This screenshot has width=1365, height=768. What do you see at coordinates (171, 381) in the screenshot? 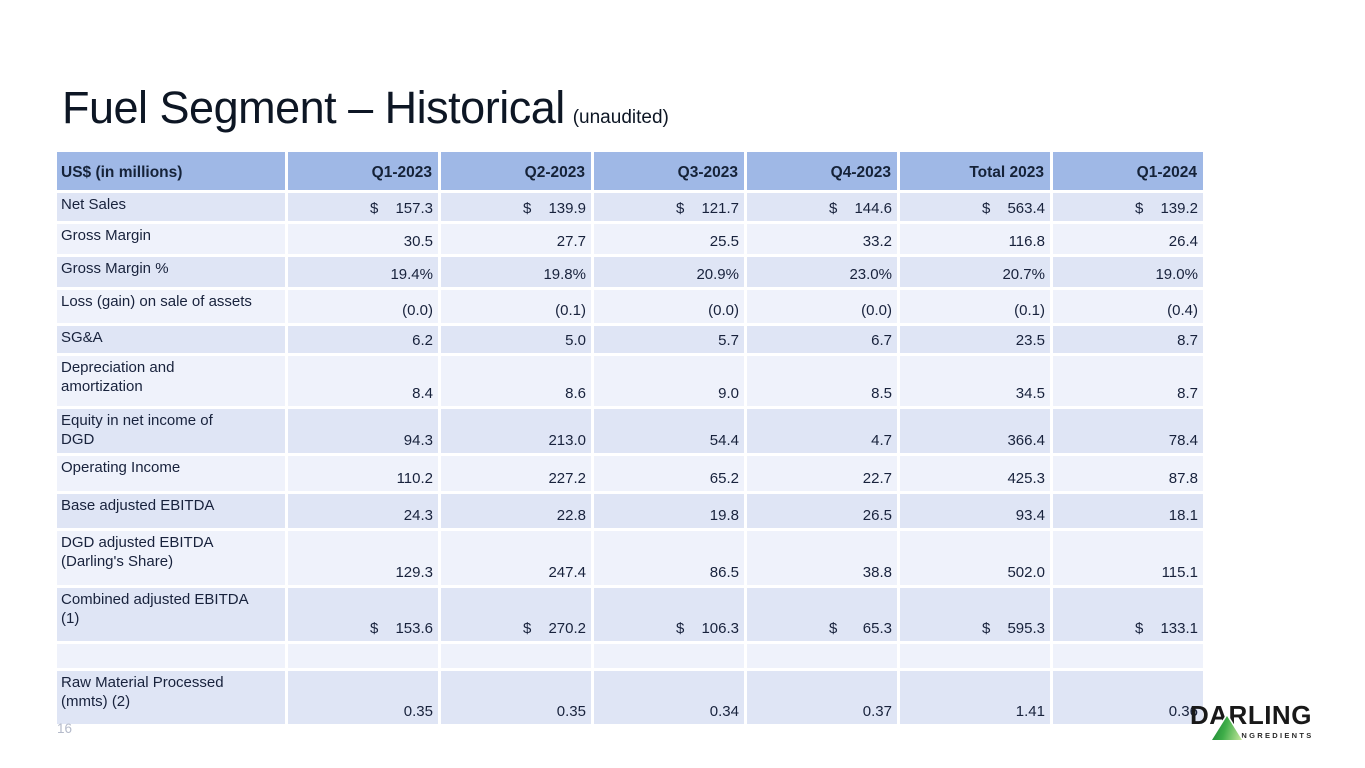
I see `row-label: Depreciation and amortization` at bounding box center [171, 381].